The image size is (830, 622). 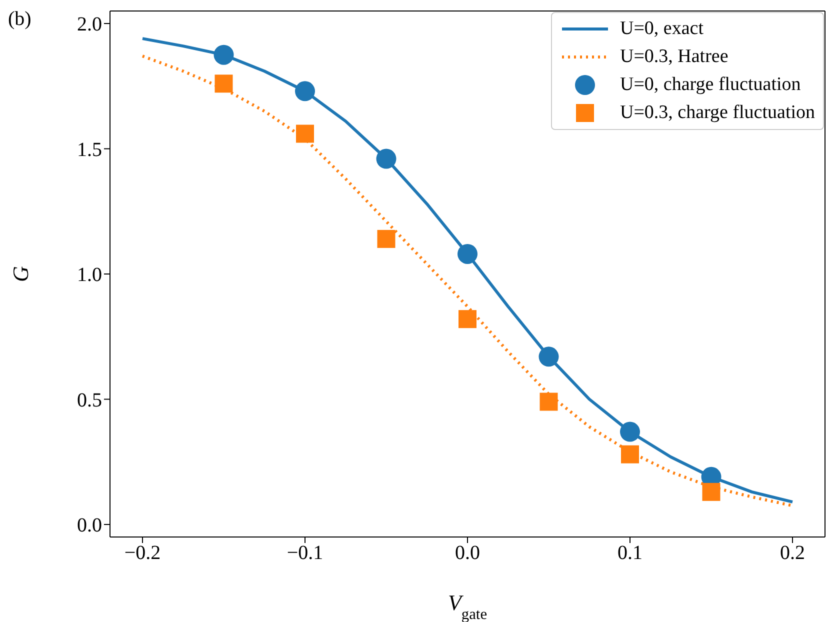 I want to click on legend-label: U=0.3, charge fluctuation, so click(x=717, y=113).